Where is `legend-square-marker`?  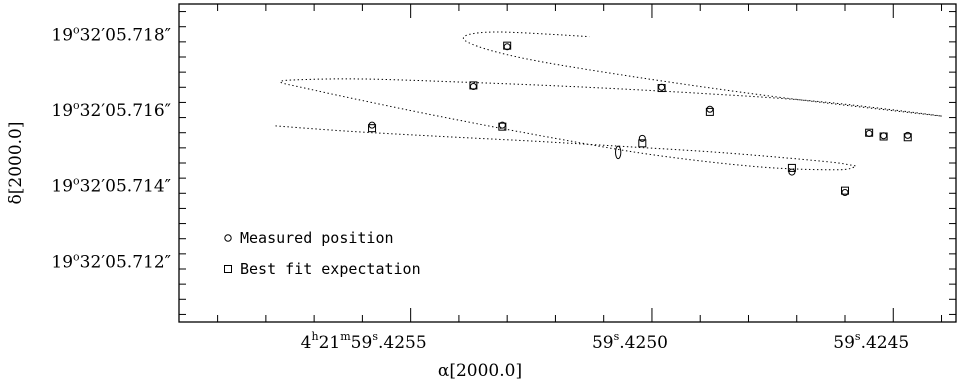 legend-square-marker is located at coordinates (228, 269).